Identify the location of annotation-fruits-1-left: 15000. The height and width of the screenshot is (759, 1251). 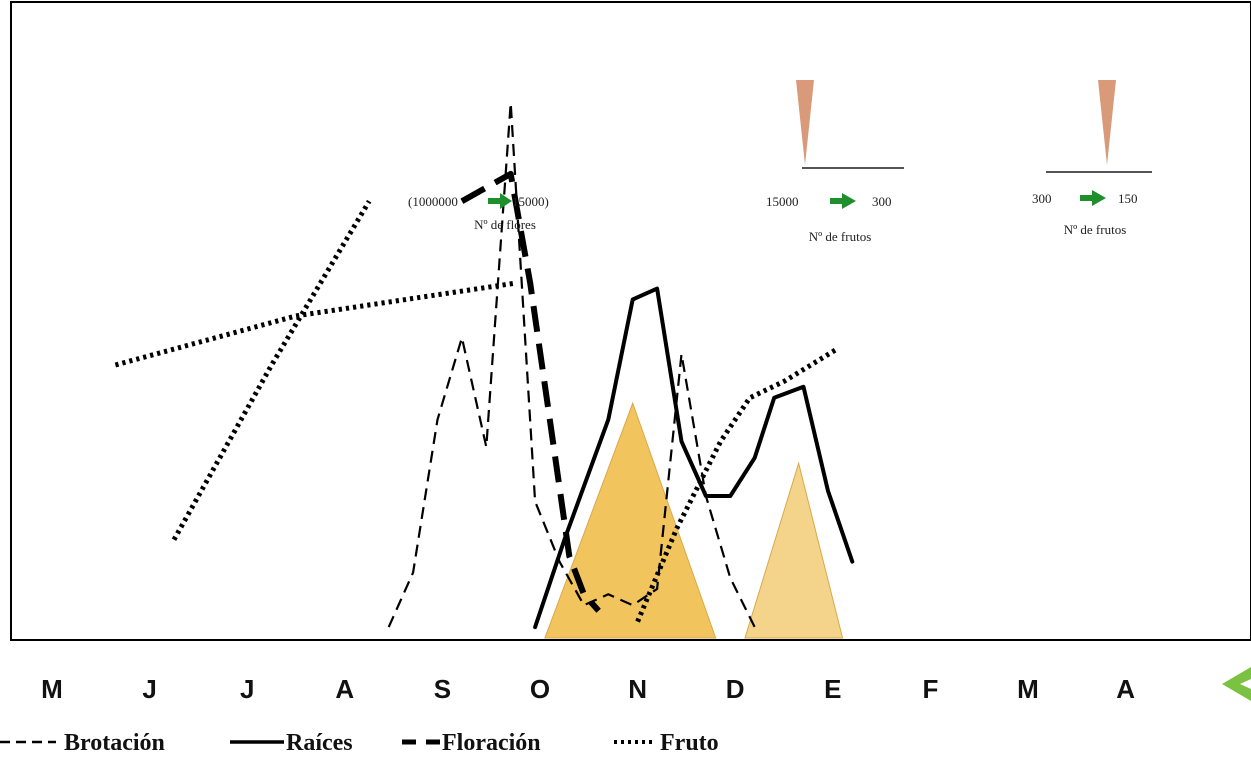
(782, 201).